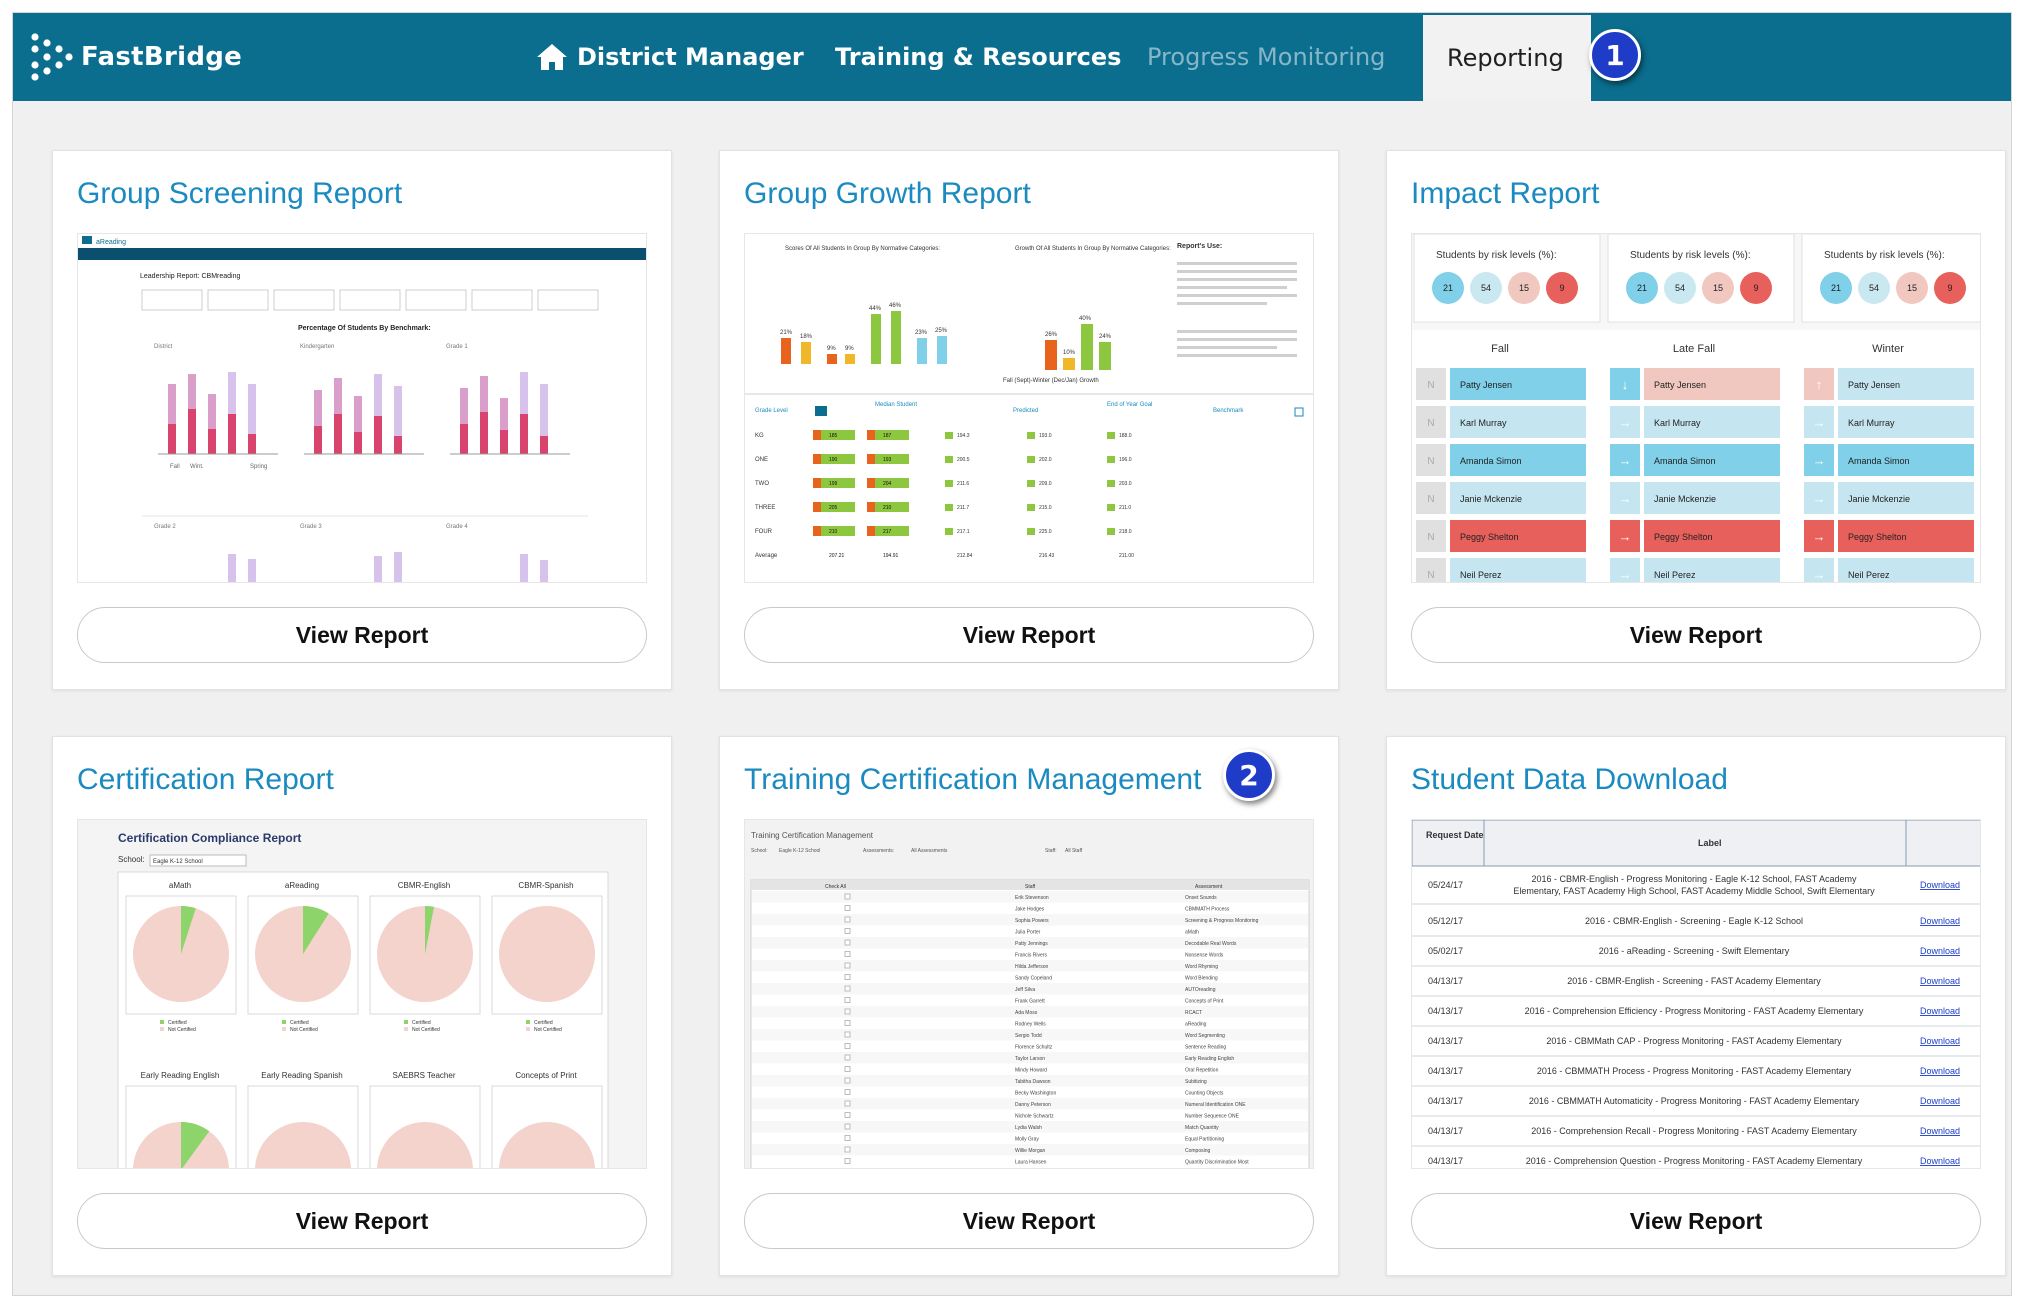  Describe the element at coordinates (1266, 57) in the screenshot. I see `nav-progress-monitoring: Progress Monitoring` at that location.